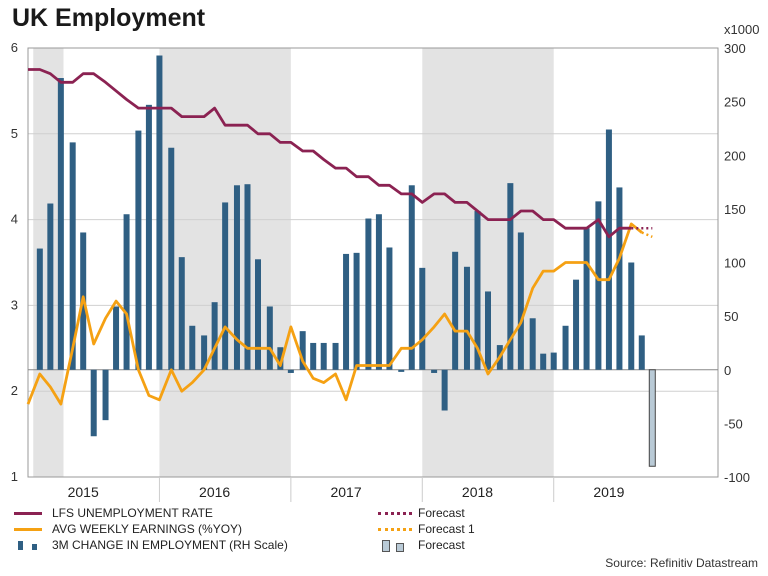  What do you see at coordinates (28, 530) in the screenshot?
I see `earnings-swatch` at bounding box center [28, 530].